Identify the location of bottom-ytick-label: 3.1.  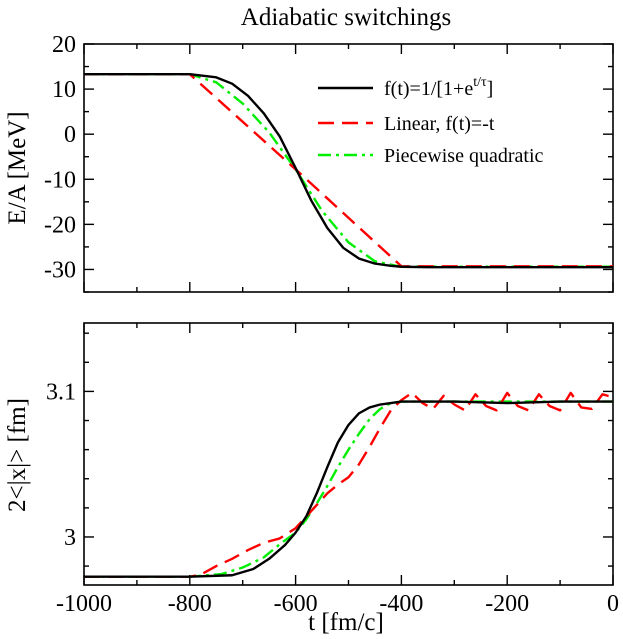
(61, 392).